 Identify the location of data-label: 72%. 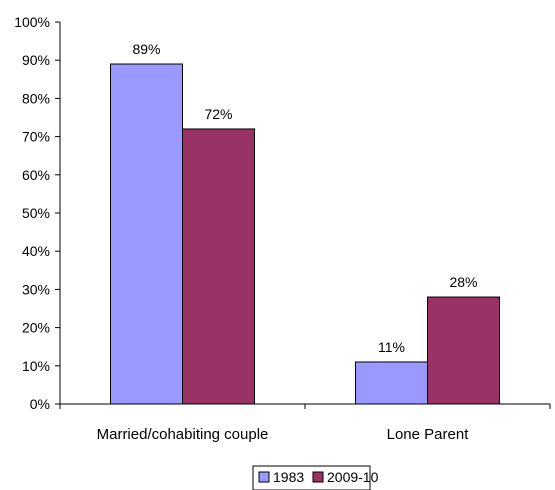
(218, 114).